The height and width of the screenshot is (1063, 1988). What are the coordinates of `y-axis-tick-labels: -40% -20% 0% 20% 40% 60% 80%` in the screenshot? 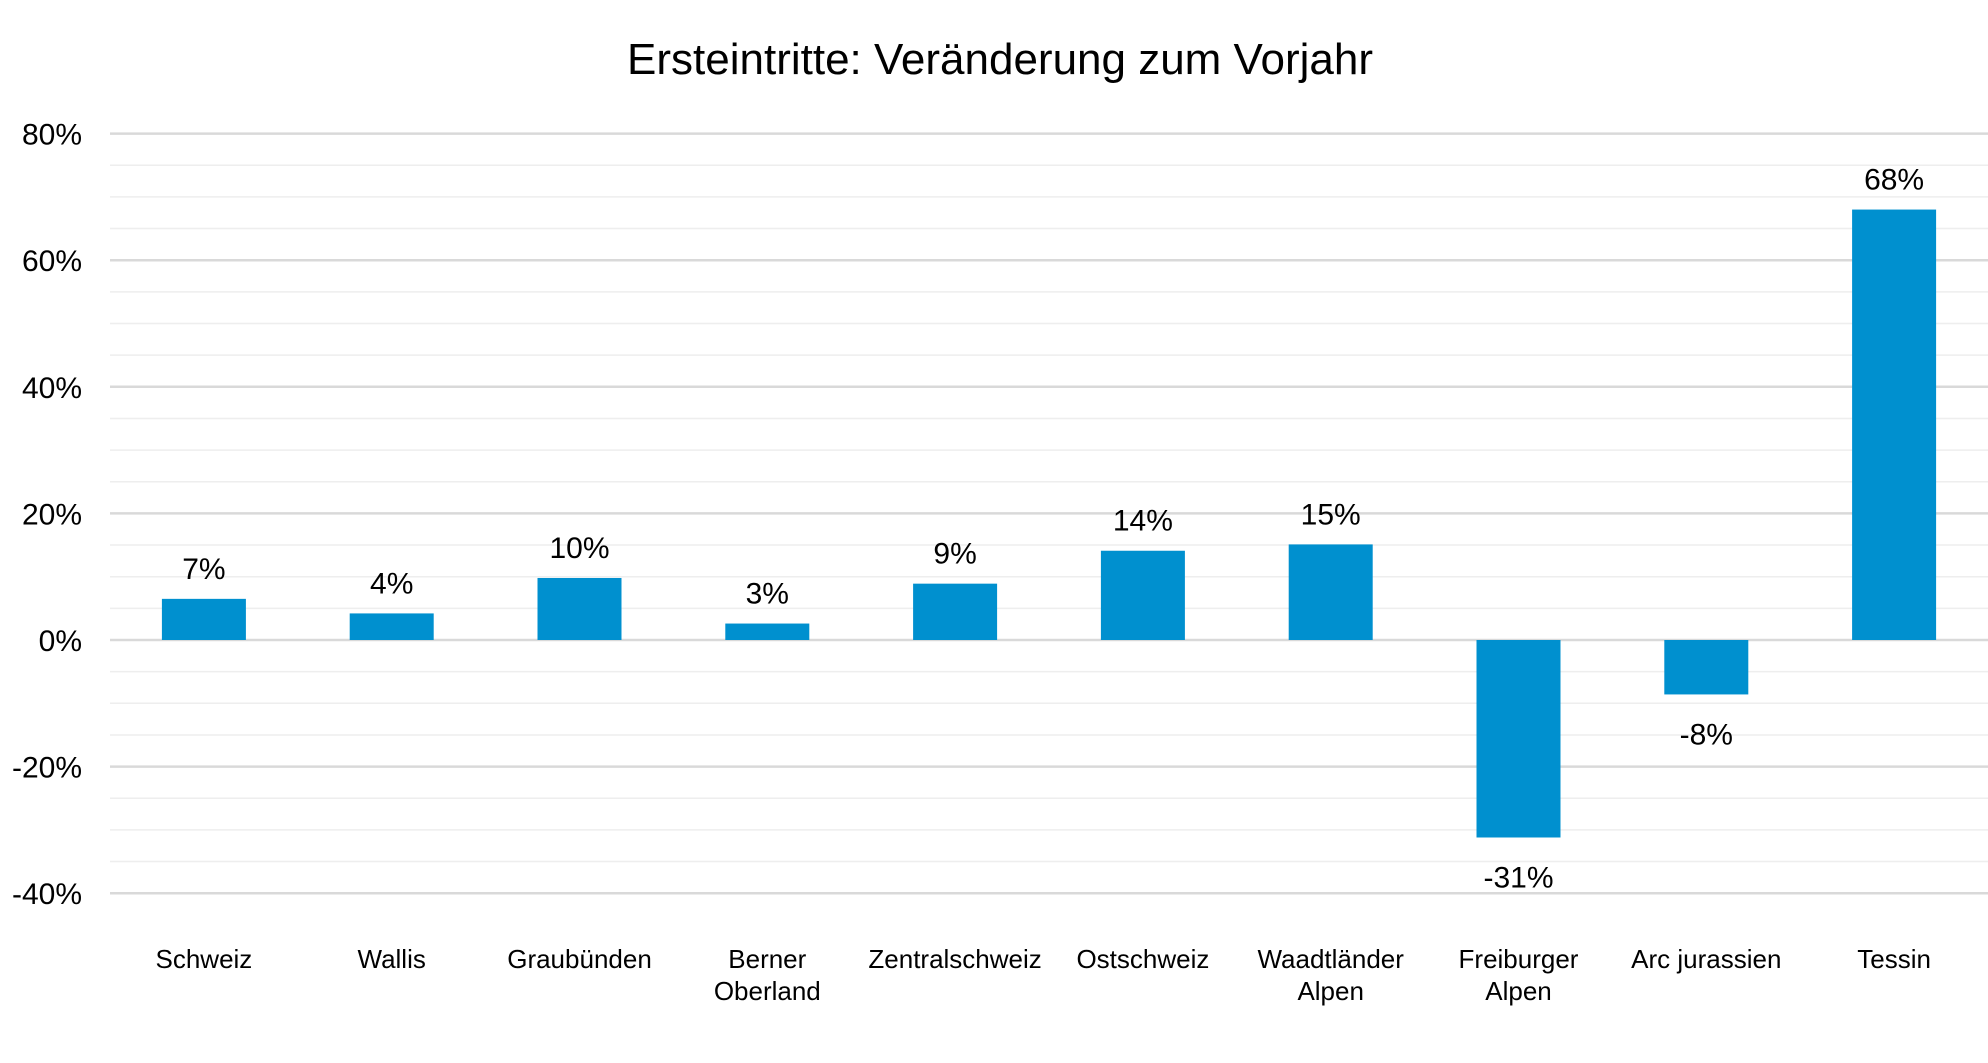 It's located at (47, 515).